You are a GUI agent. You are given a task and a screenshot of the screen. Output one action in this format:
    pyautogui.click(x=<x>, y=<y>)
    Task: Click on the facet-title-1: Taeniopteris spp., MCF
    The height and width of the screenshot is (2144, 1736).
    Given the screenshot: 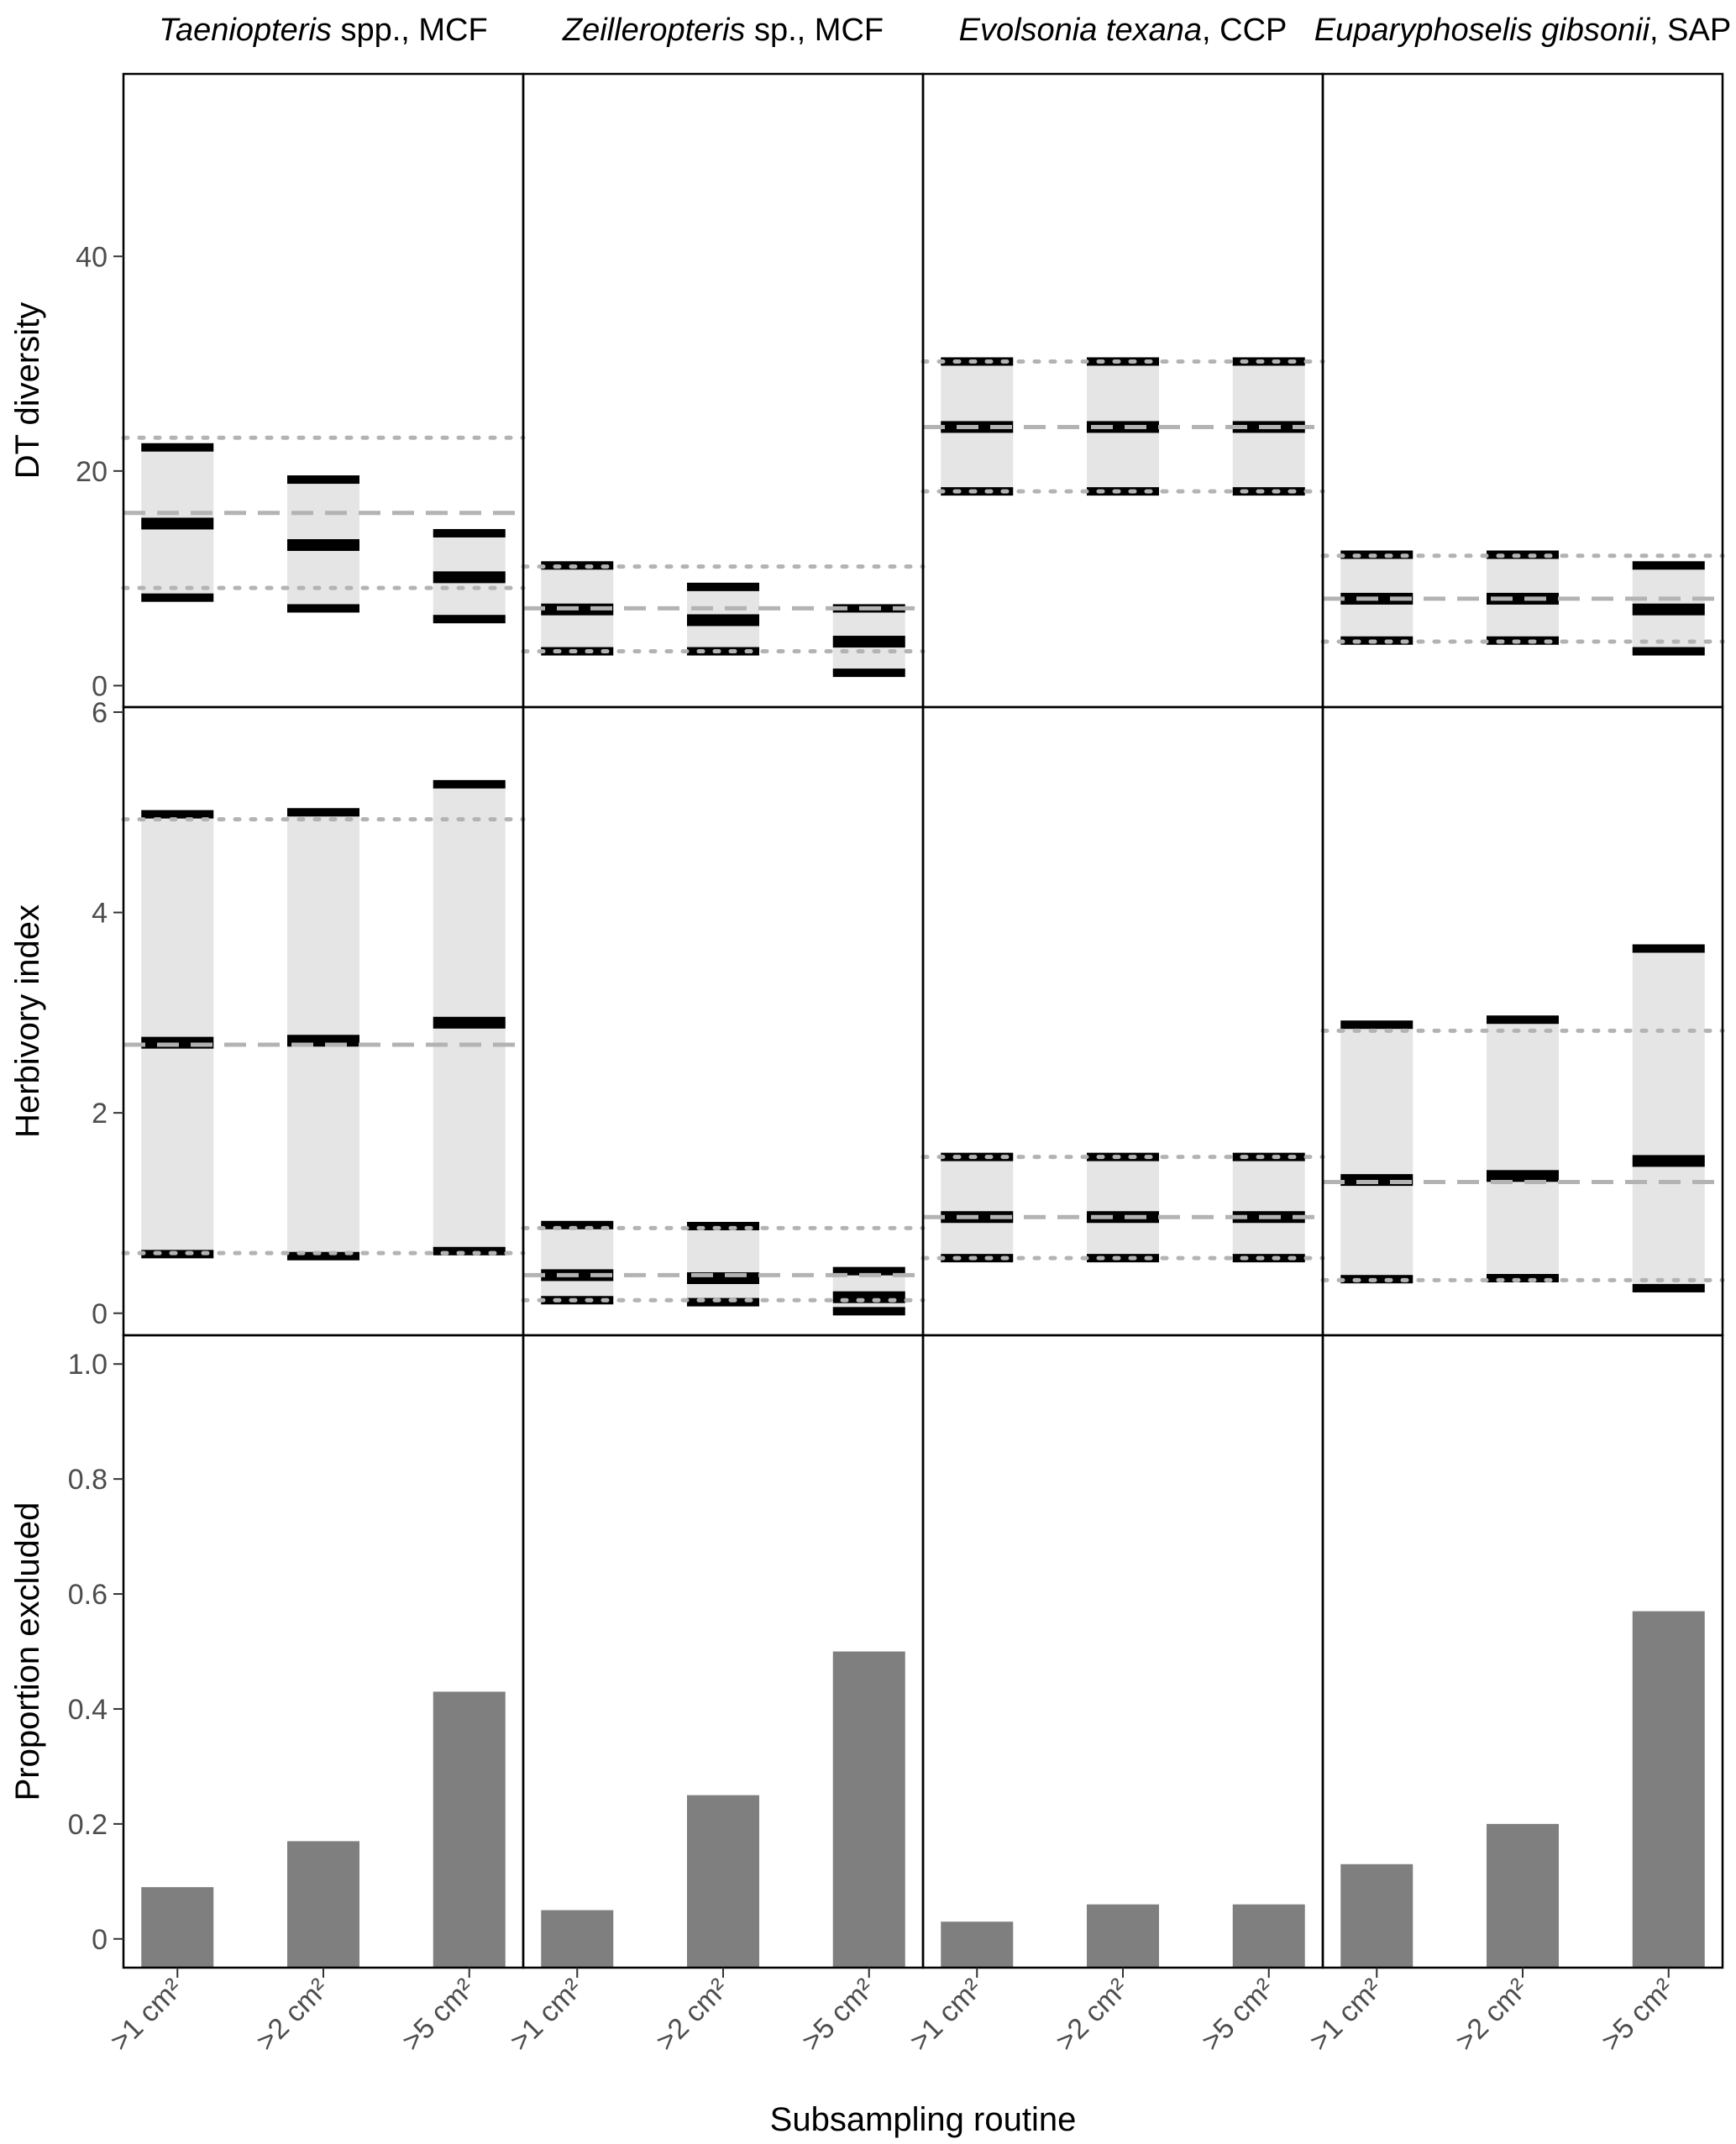 What is the action you would take?
    pyautogui.click(x=323, y=30)
    